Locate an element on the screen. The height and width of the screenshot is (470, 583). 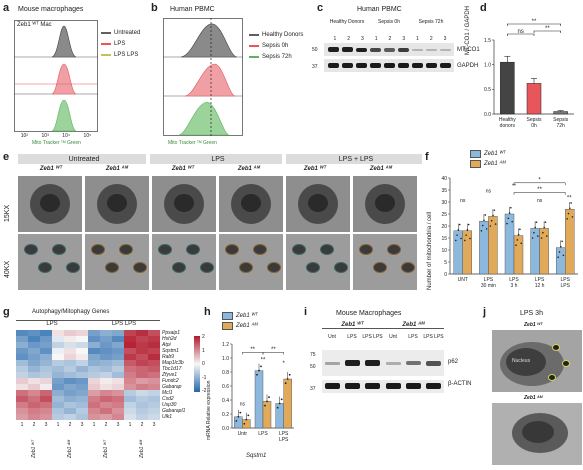
y-tick-label: 0.5 is located at coordinates (487, 90).